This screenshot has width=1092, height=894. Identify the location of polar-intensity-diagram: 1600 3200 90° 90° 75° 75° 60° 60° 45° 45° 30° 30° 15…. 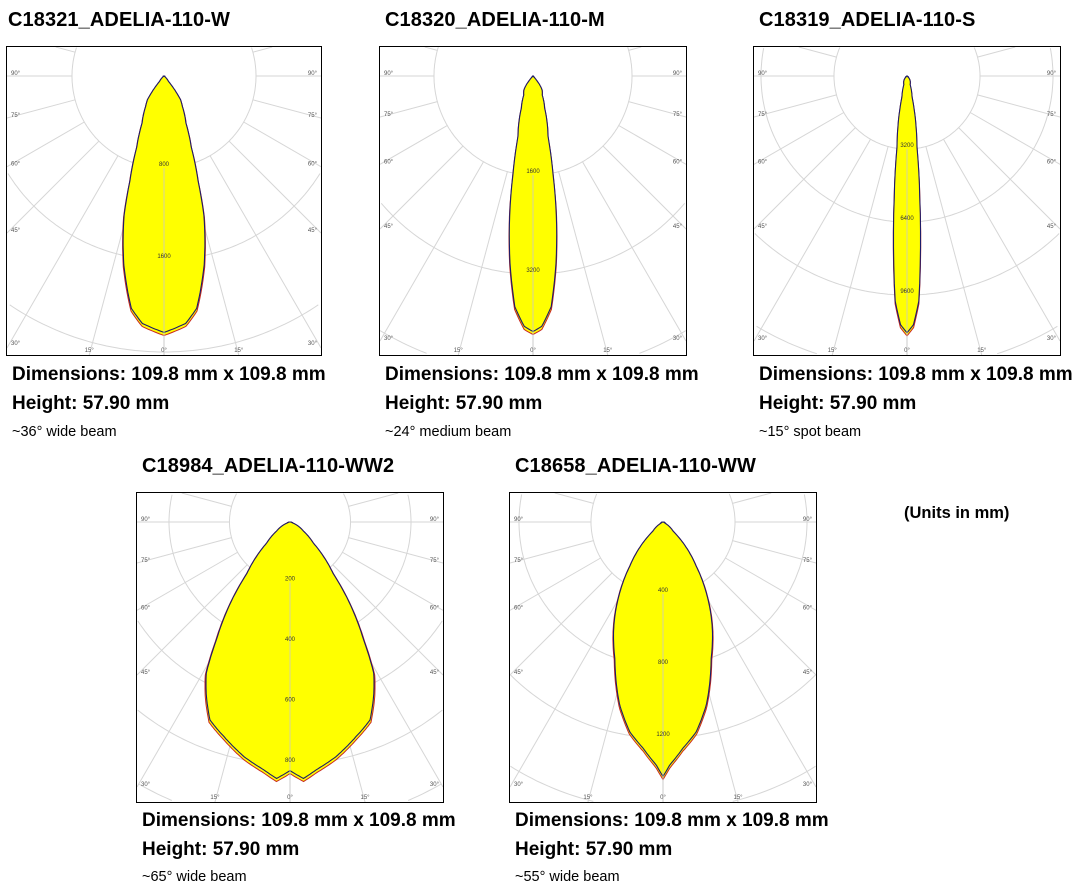
(533, 201).